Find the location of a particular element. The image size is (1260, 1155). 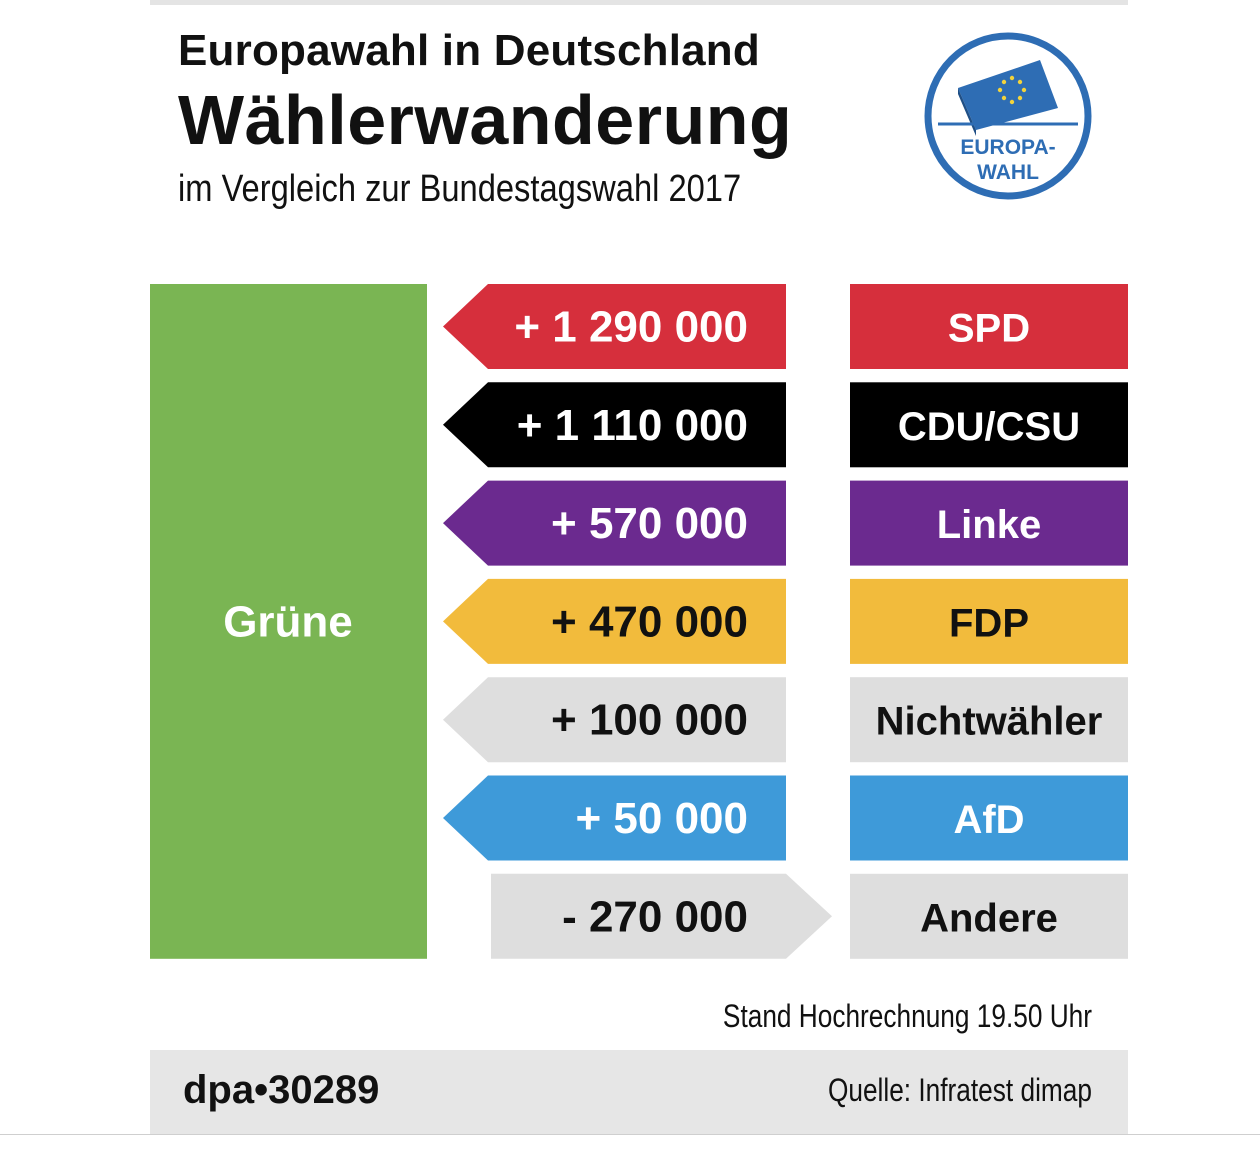

source-credit: Quelle: Infratest dimap is located at coordinates (960, 1090).